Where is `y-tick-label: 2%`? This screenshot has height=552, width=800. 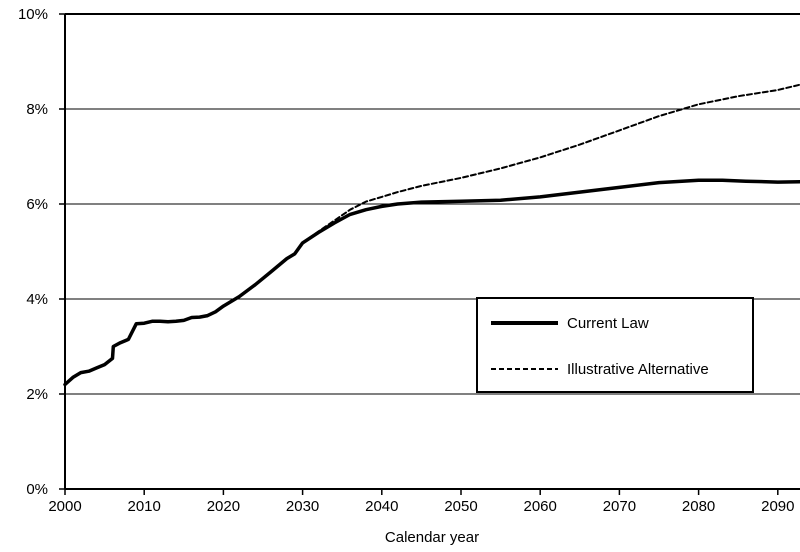
y-tick-label: 2% is located at coordinates (37, 394).